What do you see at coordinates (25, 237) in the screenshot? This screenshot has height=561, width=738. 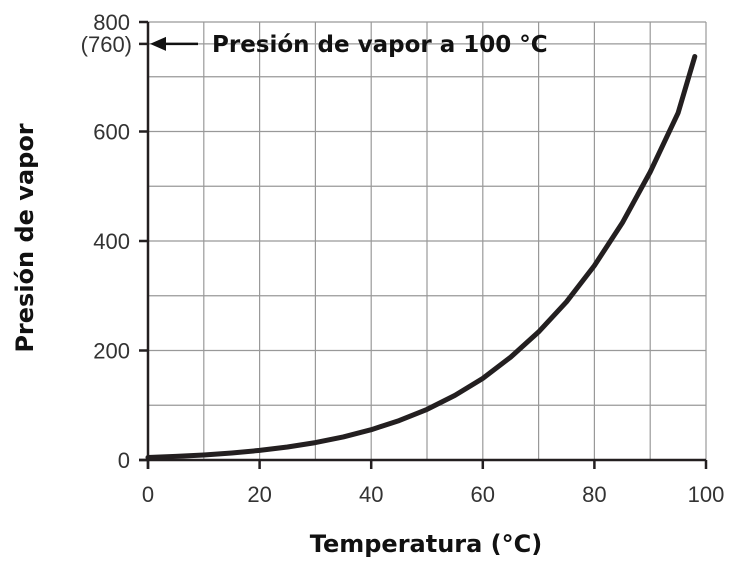 I see `y-axis-title: Presión de vapor` at bounding box center [25, 237].